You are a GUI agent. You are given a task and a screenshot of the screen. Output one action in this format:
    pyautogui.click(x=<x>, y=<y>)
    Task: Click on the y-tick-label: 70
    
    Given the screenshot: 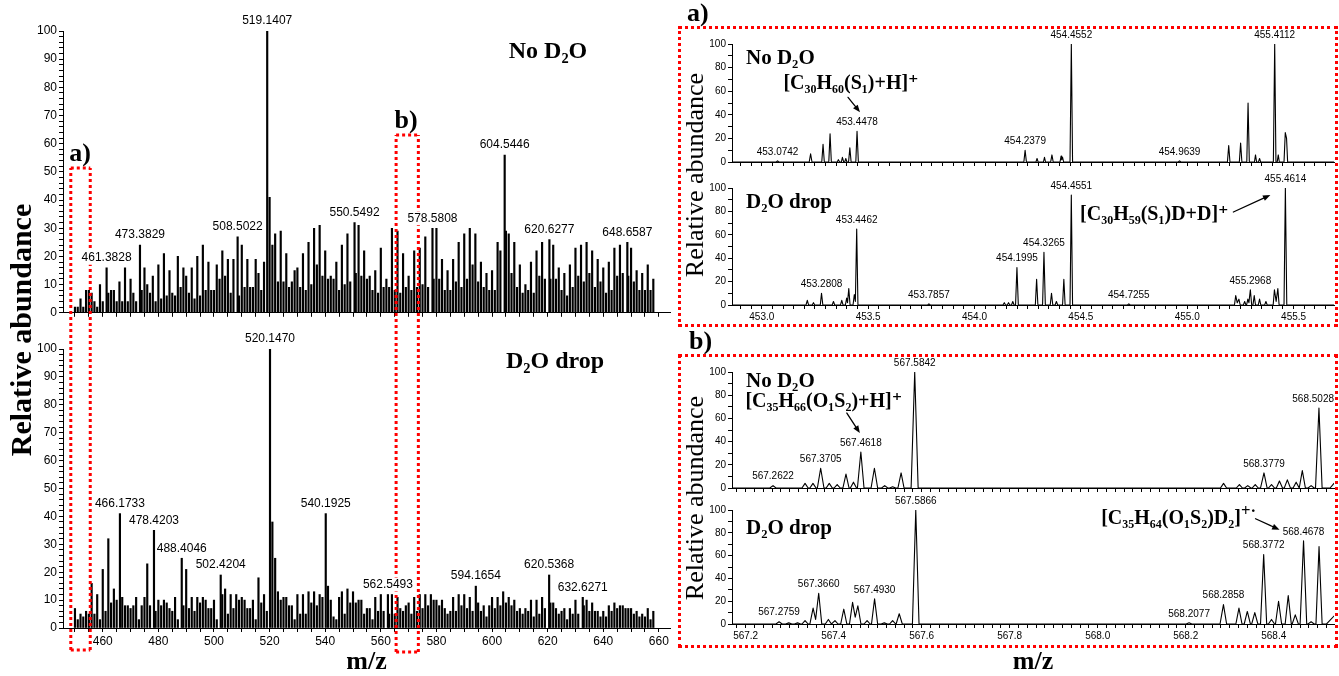 What is the action you would take?
    pyautogui.click(x=50, y=432)
    